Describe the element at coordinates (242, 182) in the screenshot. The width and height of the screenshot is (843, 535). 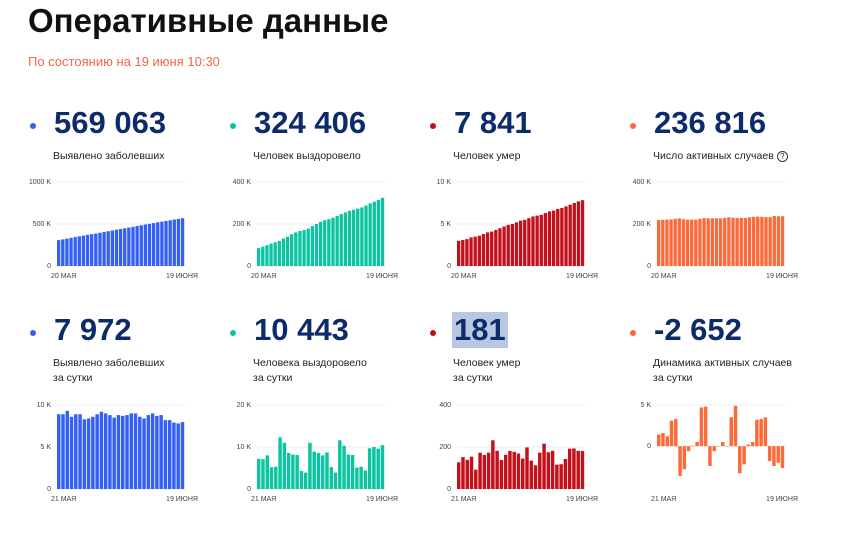
I see `y-tick-label: 400 K` at that location.